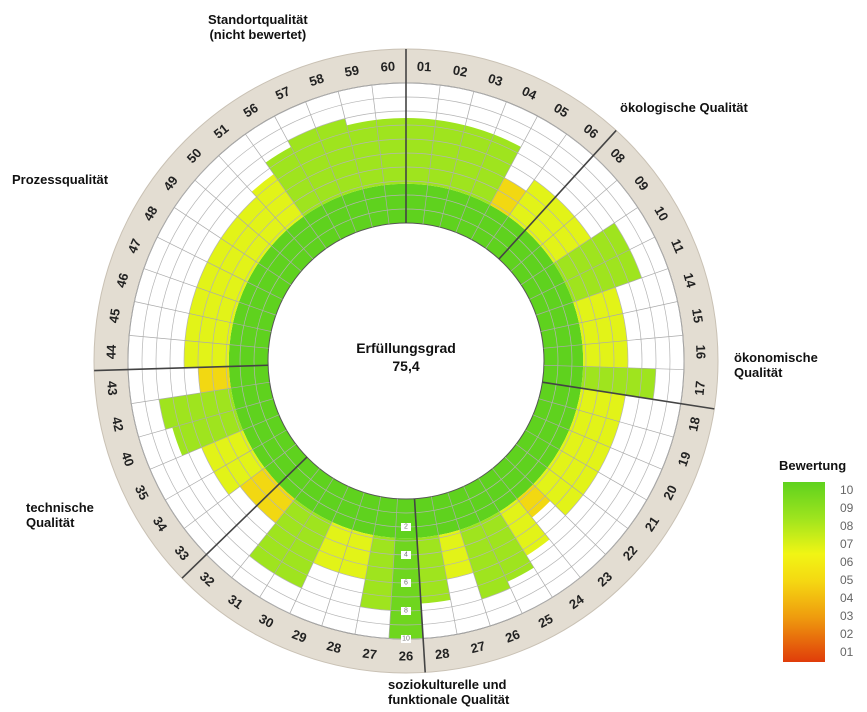  I want to click on legend-level-label: 01, so click(847, 652).